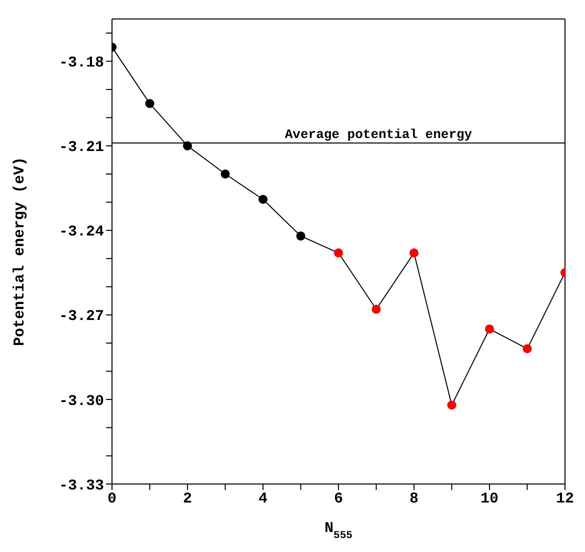  Describe the element at coordinates (19, 251) in the screenshot. I see `y-axis-title: Potential energy (eV)` at that location.